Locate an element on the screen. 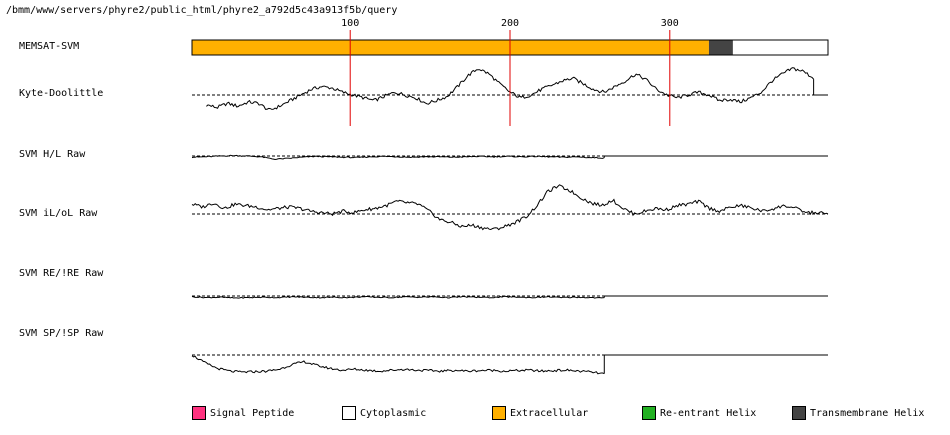  legend-extracellular: Extracellular is located at coordinates (540, 413).